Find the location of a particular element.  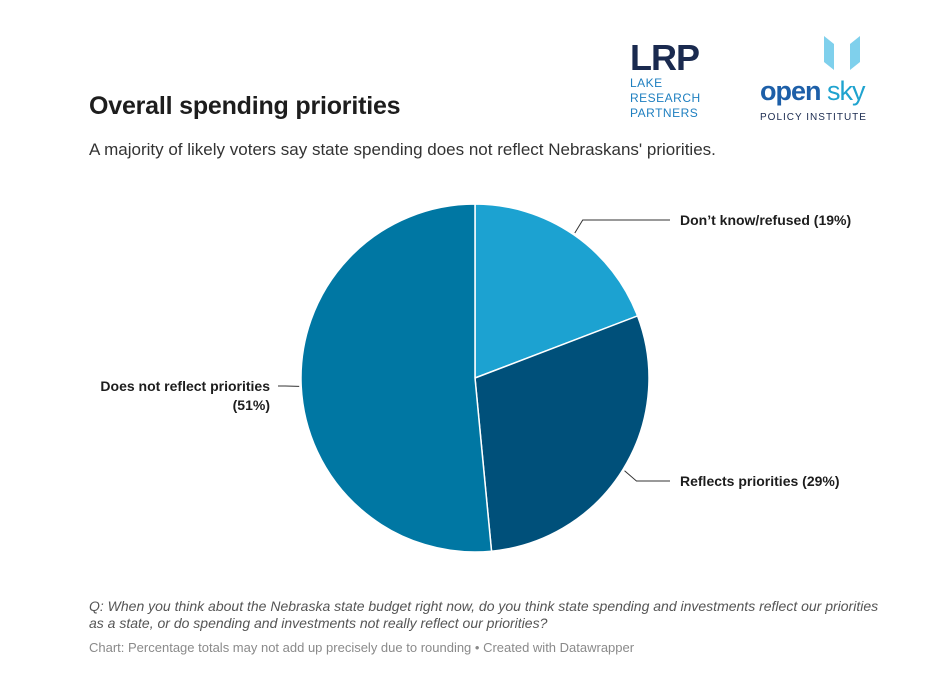

opensky-sky: sky is located at coordinates (846, 91).